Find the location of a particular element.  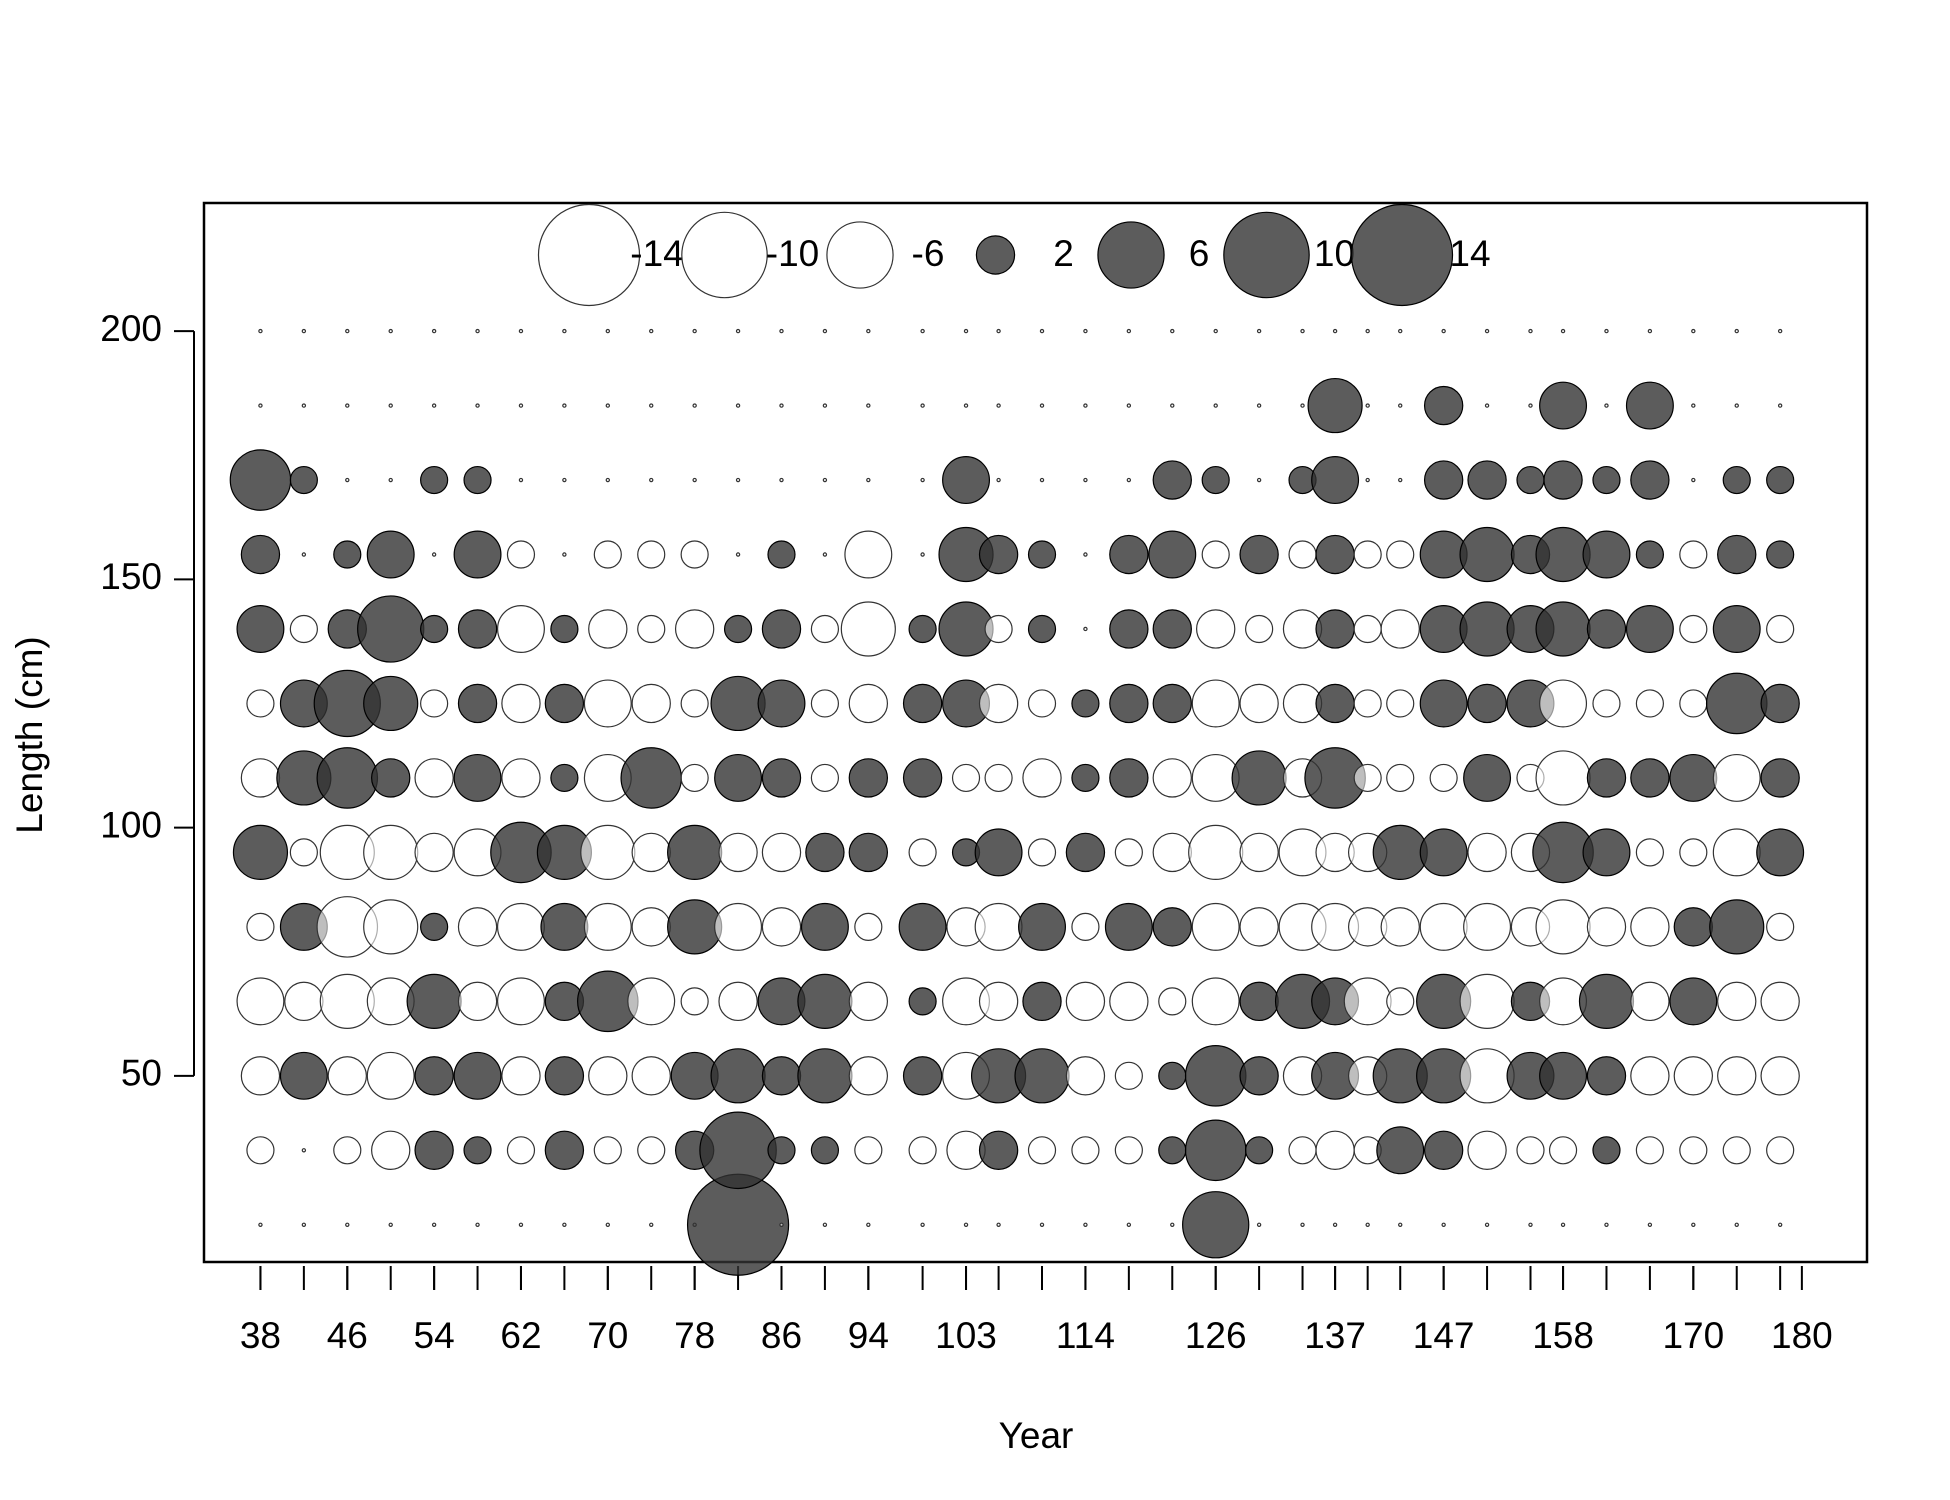

y-tick-label: 100 is located at coordinates (131, 824).